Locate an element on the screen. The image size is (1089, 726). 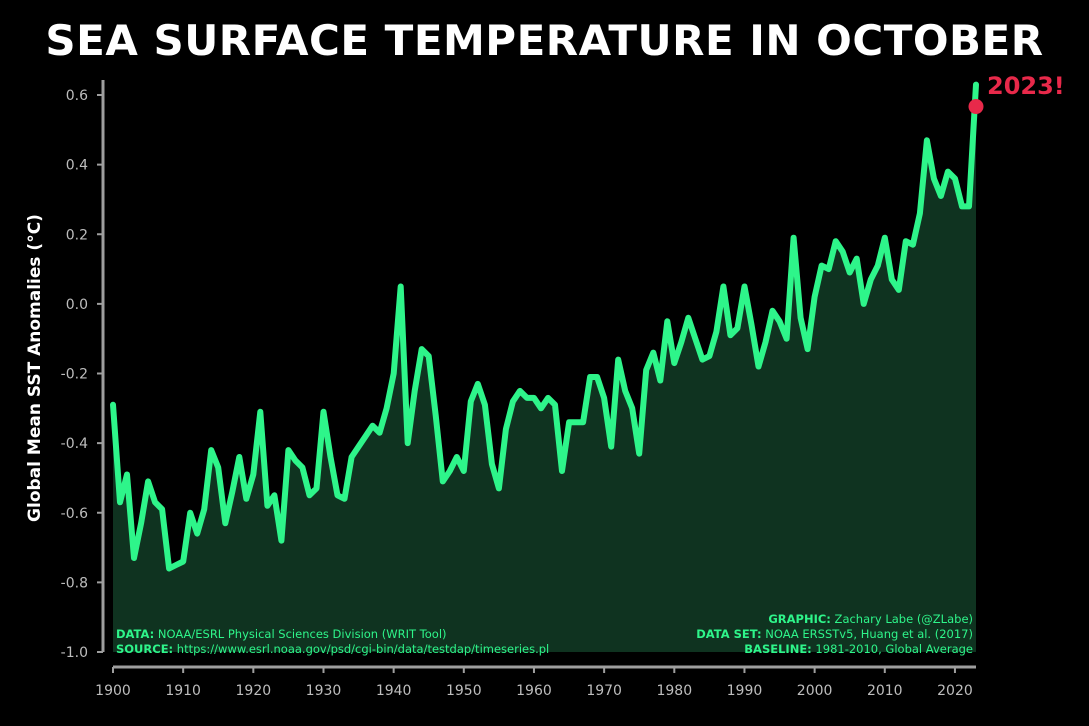
x-tick-label: 1970 is located at coordinates (604, 691).